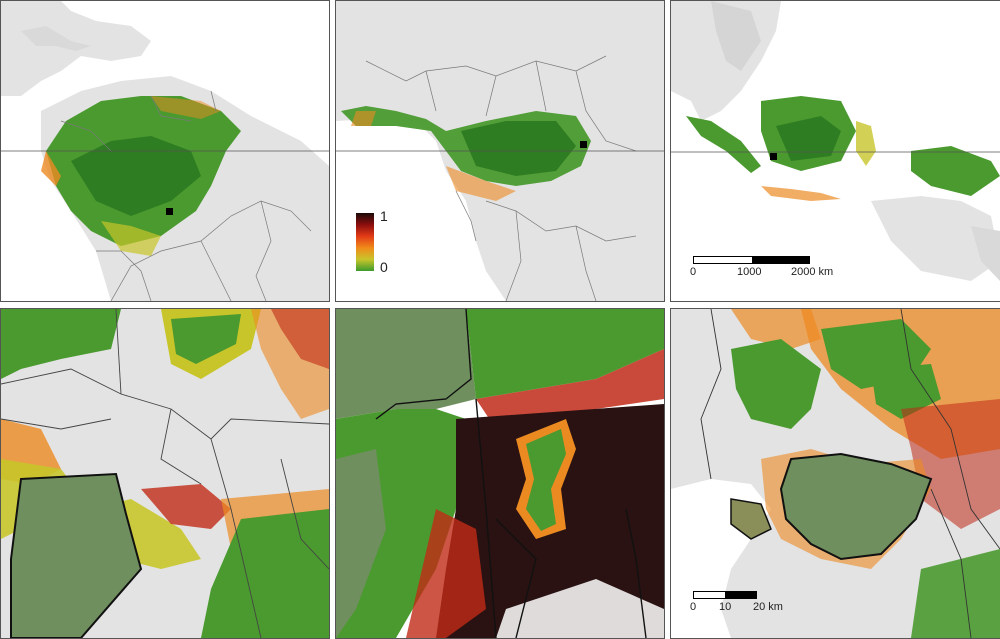 The image size is (1000, 639). I want to click on scale-tick-1000: 1000, so click(749, 272).